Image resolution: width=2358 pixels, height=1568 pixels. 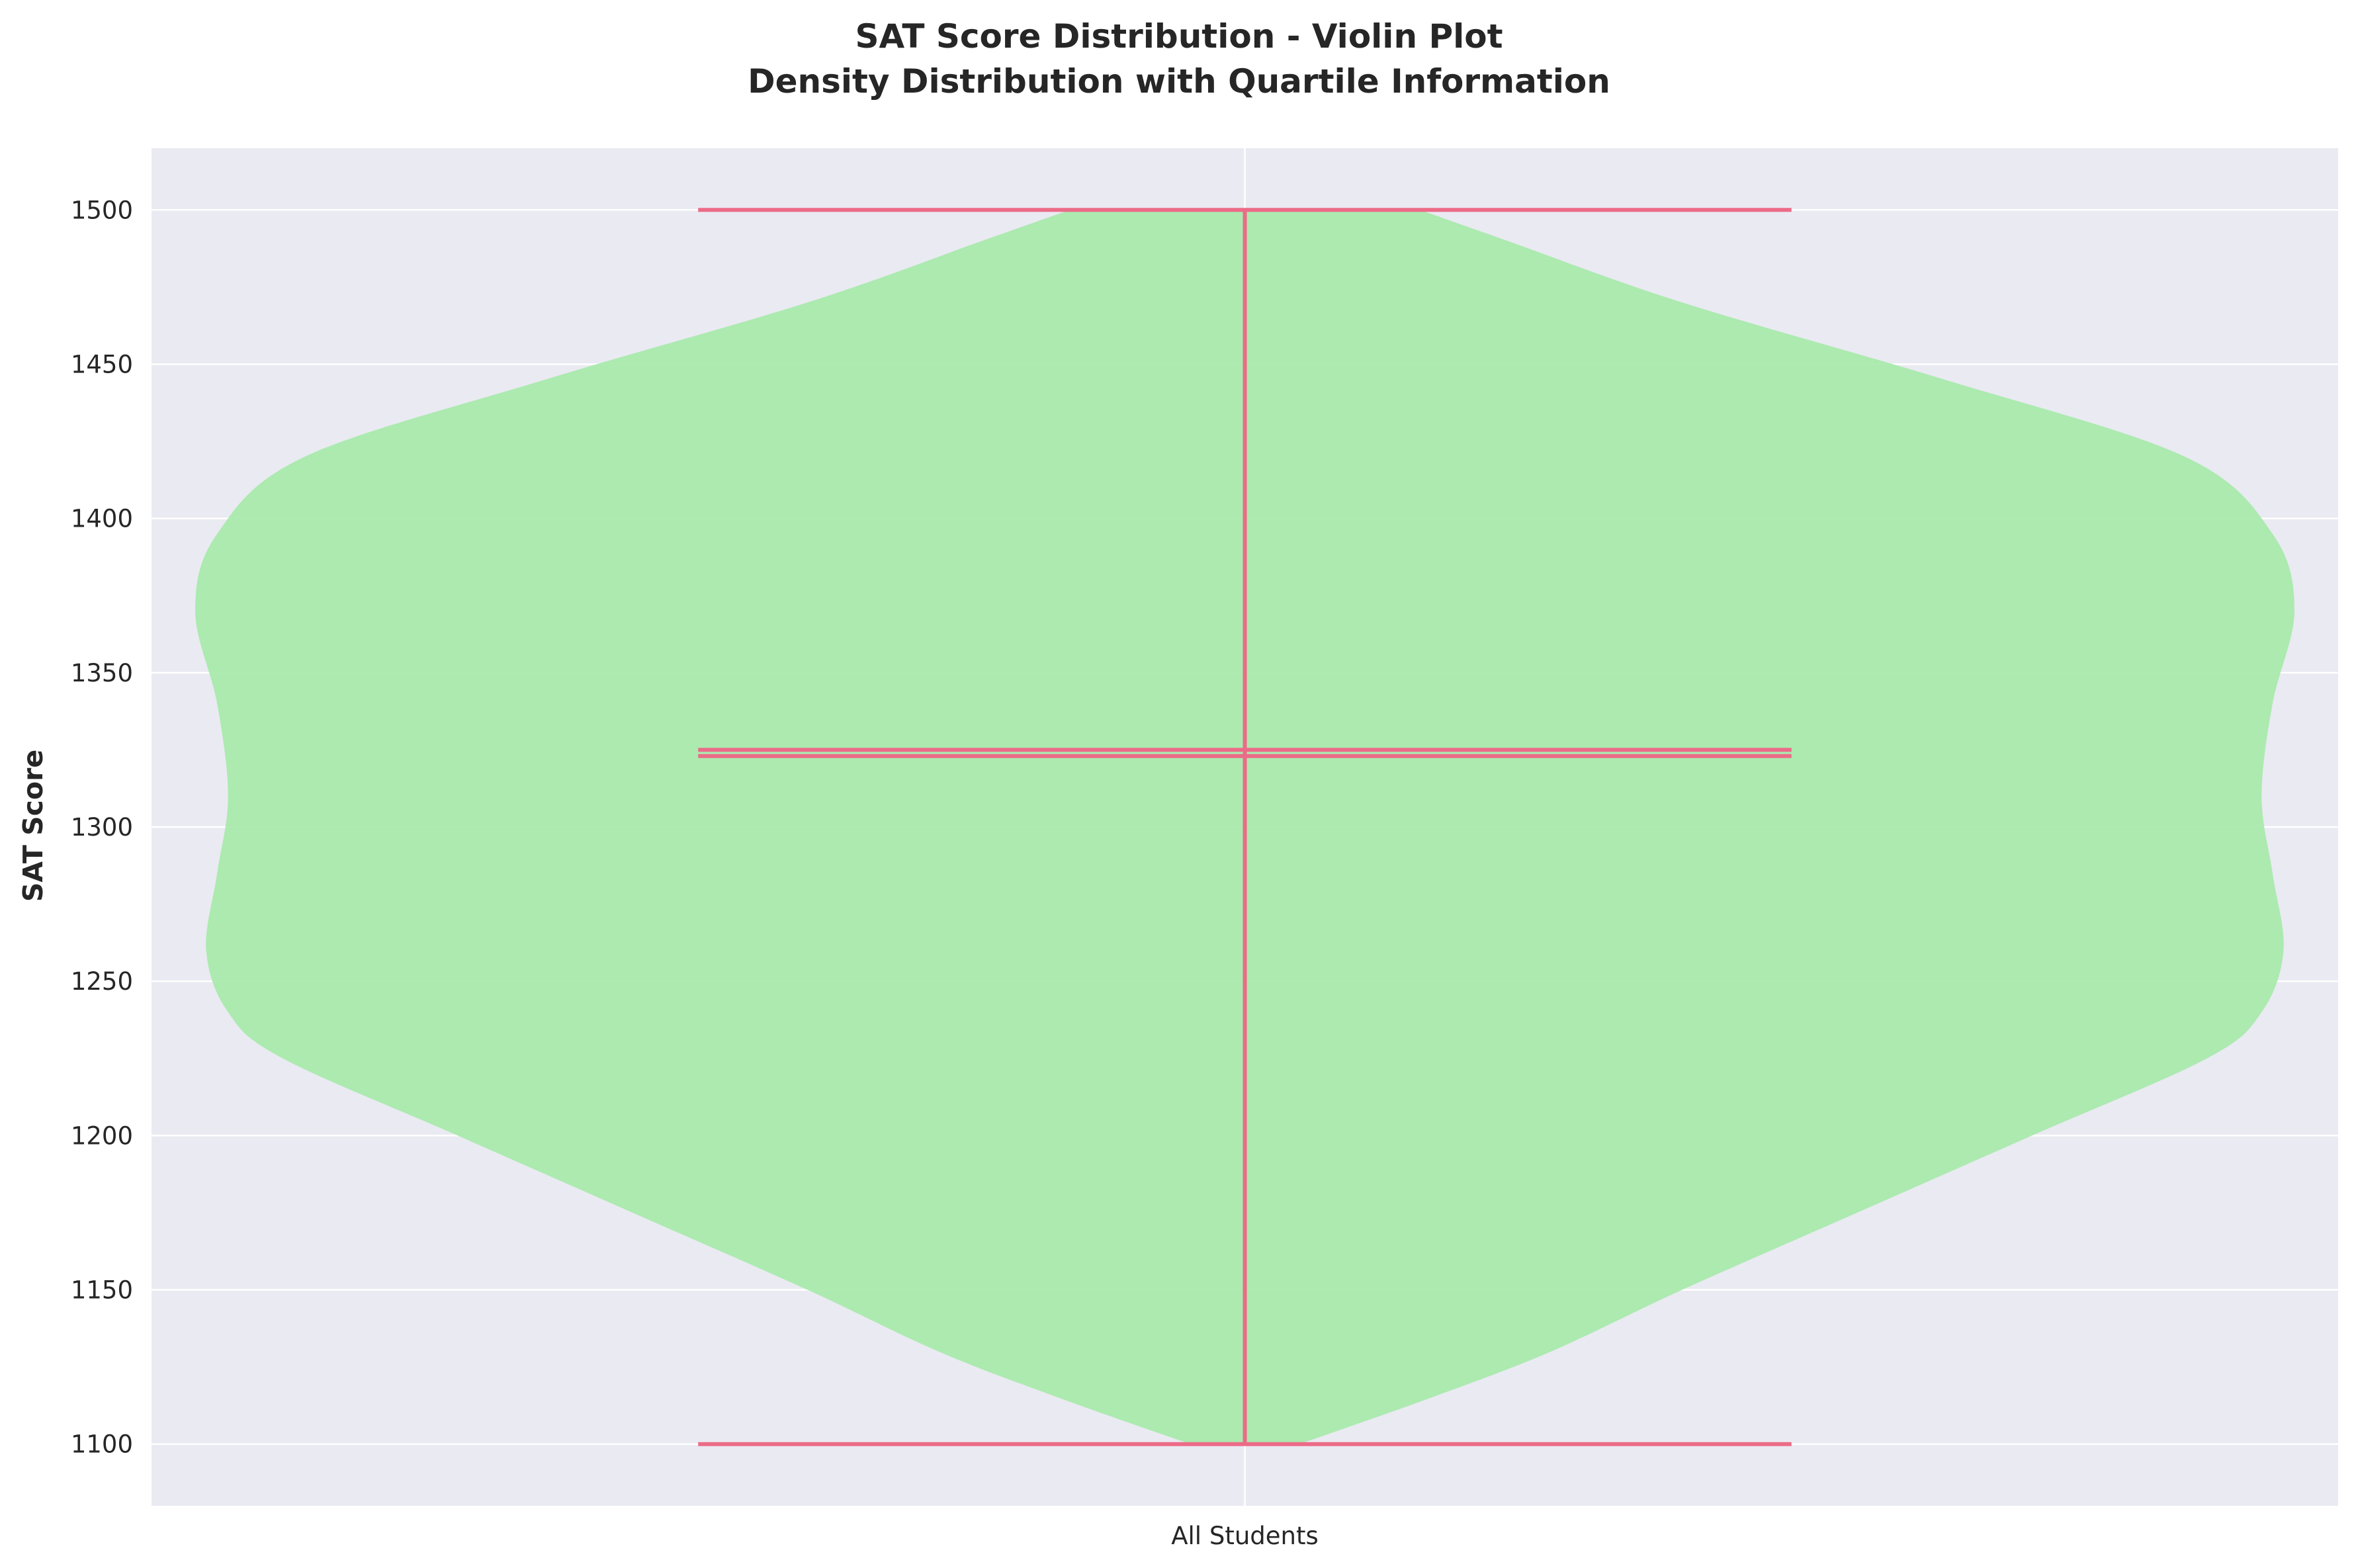 I want to click on y-tick-label: 1350, so click(x=102, y=673).